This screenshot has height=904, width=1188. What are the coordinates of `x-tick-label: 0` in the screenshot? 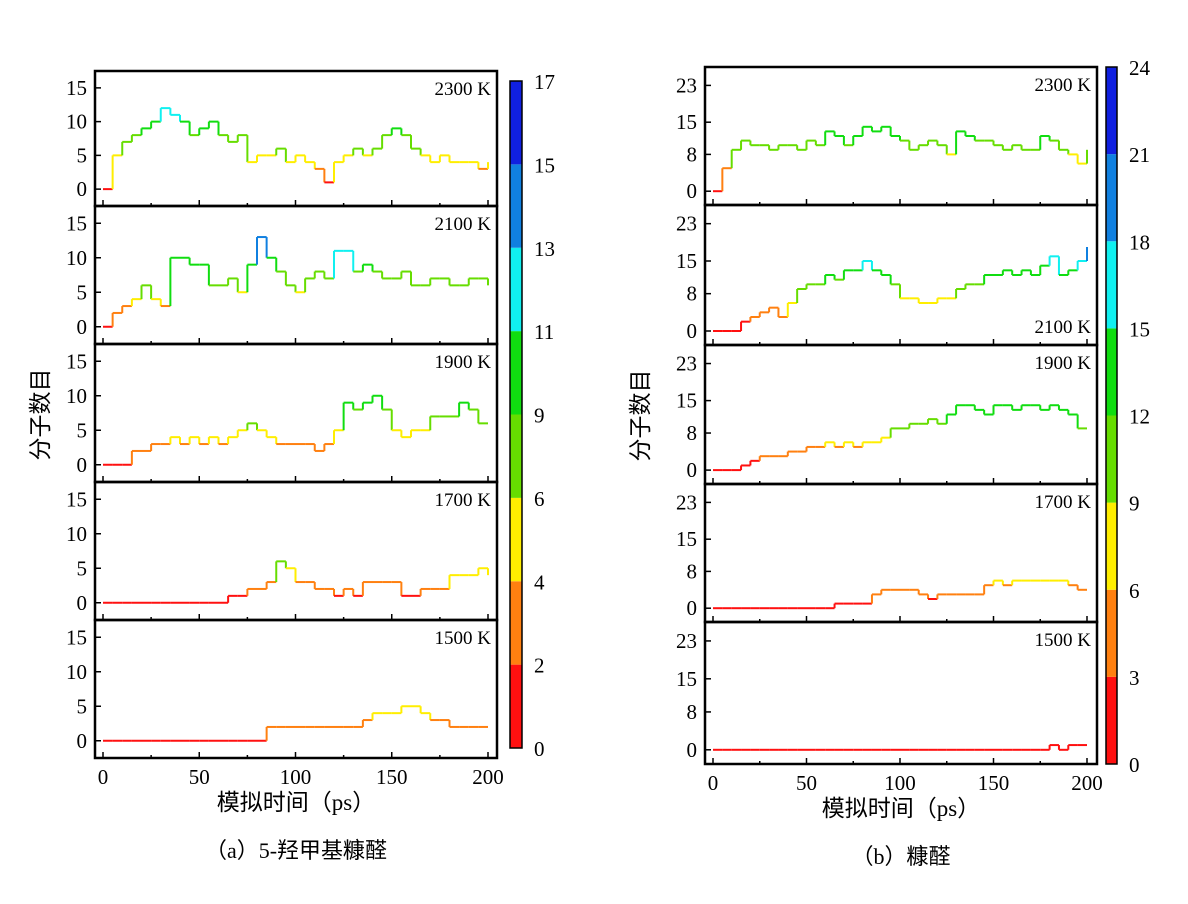 It's located at (713, 783).